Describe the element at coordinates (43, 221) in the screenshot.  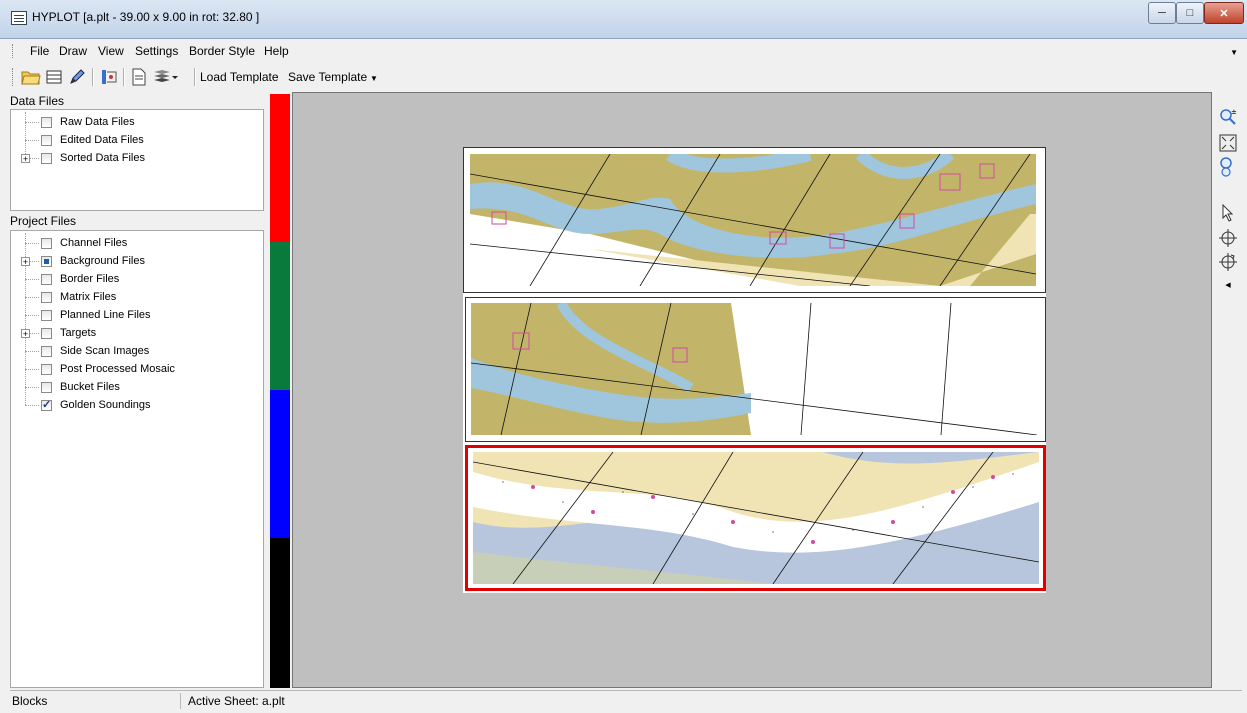
I see `project-files-header: Project Files` at that location.